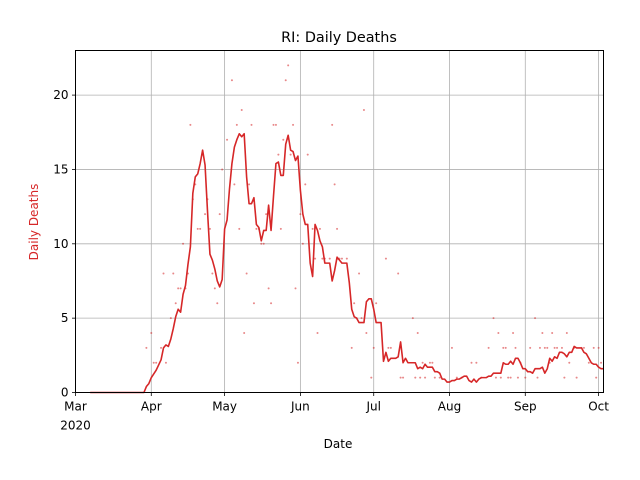 The width and height of the screenshot is (640, 480). I want to click on y-axis-label: Daily Deaths, so click(34, 222).